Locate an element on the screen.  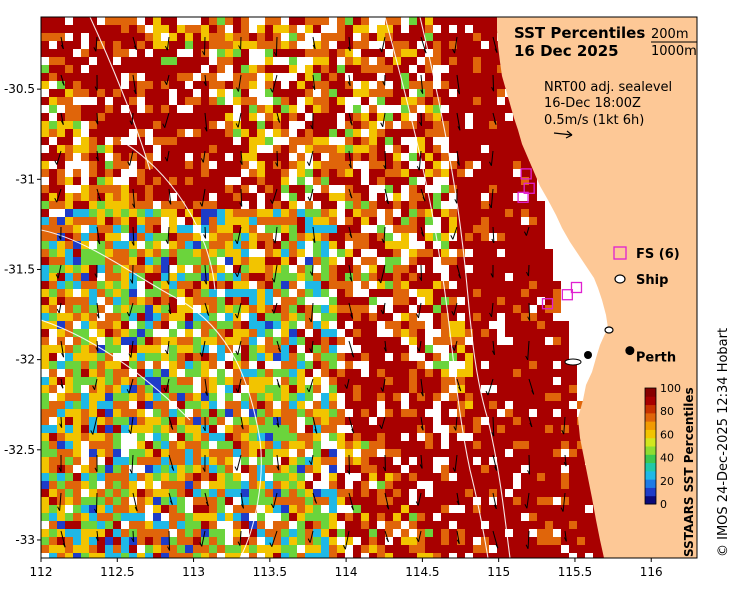
rottnest-island is located at coordinates (589, 346).